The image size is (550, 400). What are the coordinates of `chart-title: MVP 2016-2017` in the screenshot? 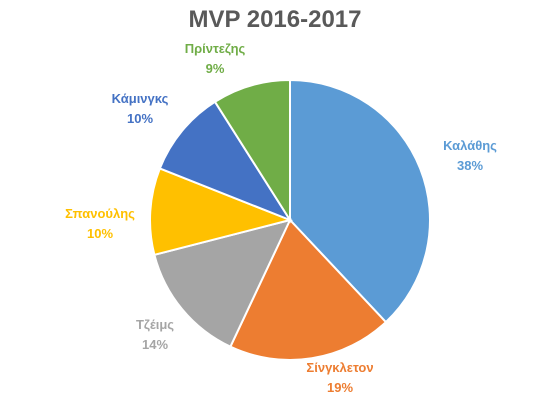 It's located at (274, 19).